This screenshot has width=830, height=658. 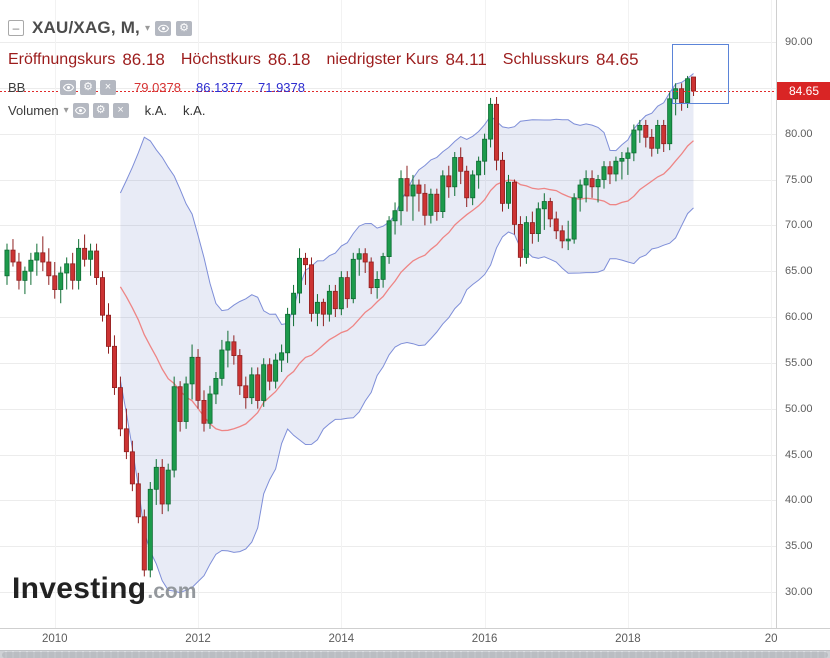 I want to click on settings-button: ⚙, so click(x=184, y=28).